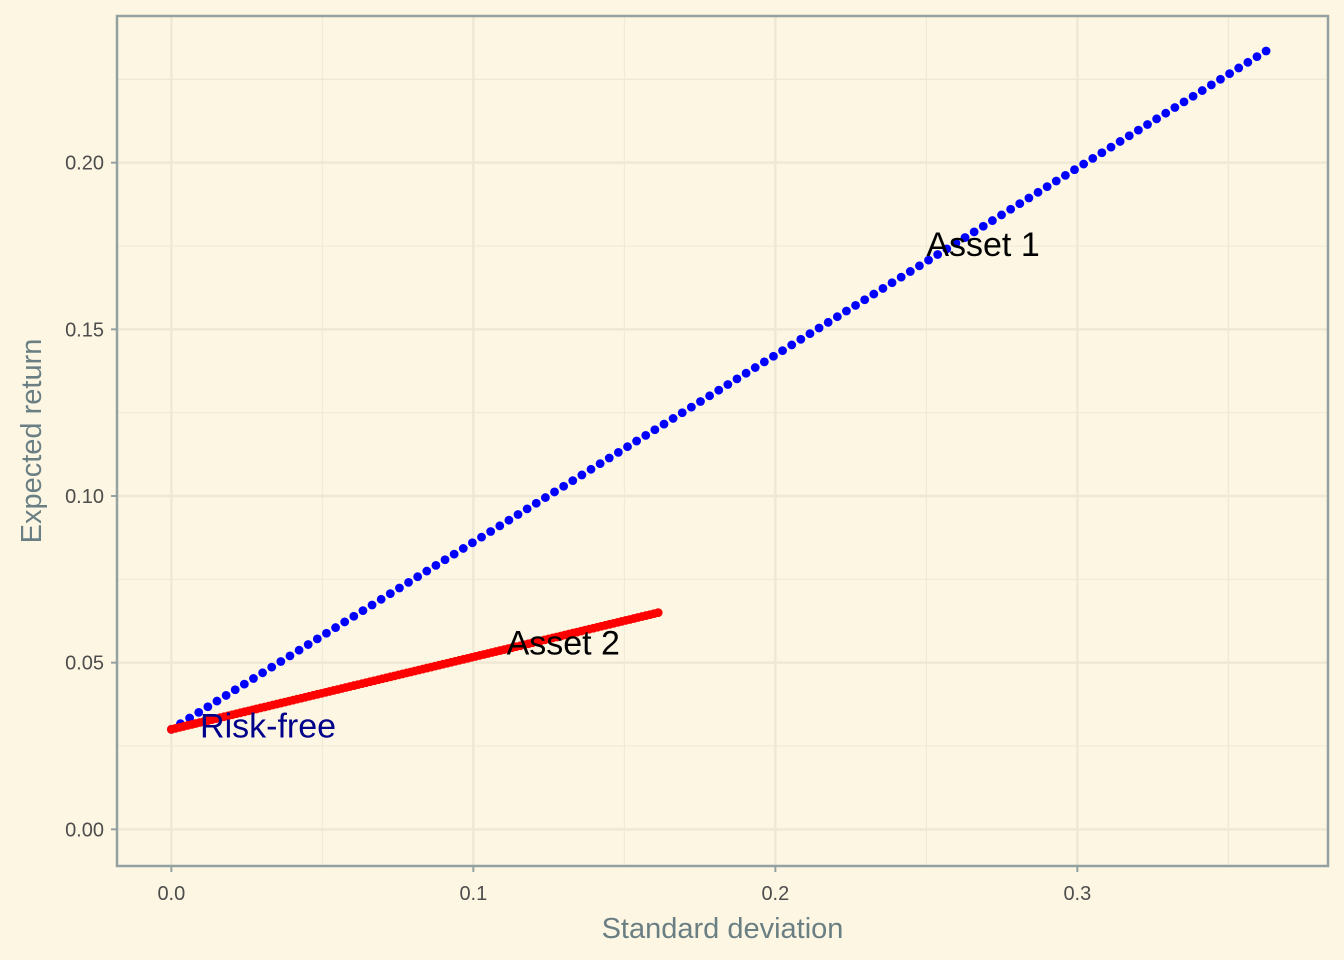  What do you see at coordinates (1077, 894) in the screenshot?
I see `x-tick-label: 0.3` at bounding box center [1077, 894].